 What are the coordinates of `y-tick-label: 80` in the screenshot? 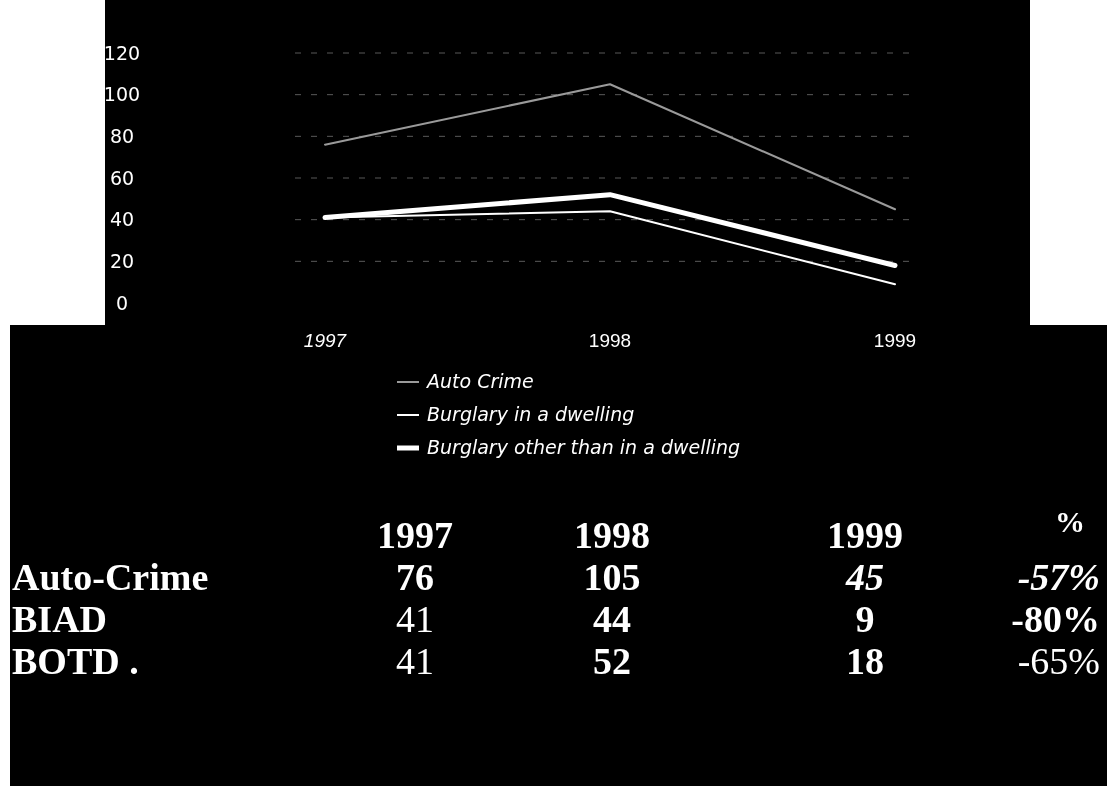 It's located at (122, 135).